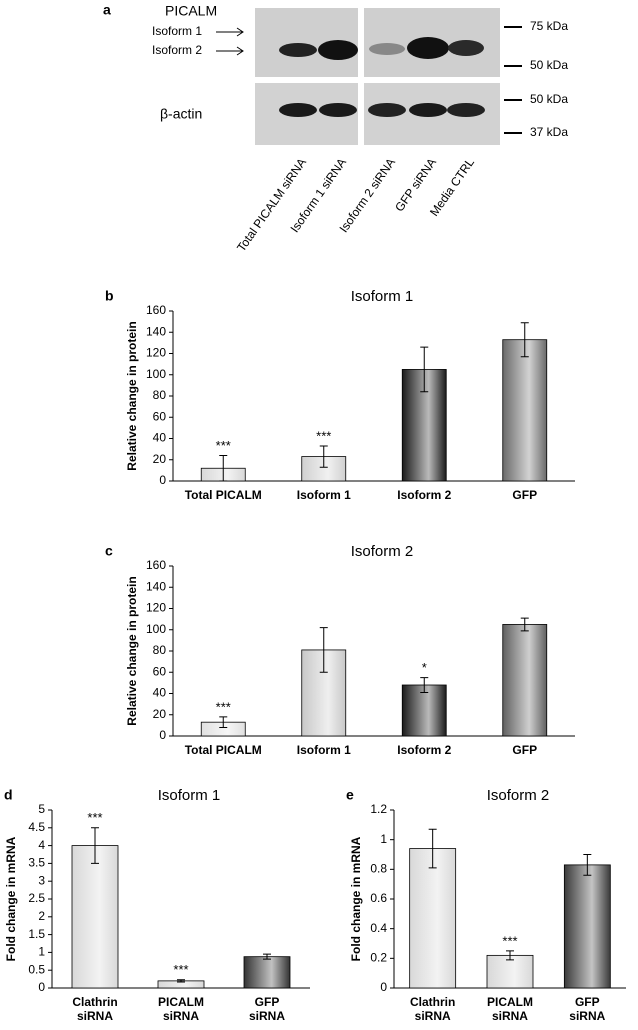 The image size is (638, 1030). I want to click on arrows, so click(230, 41).